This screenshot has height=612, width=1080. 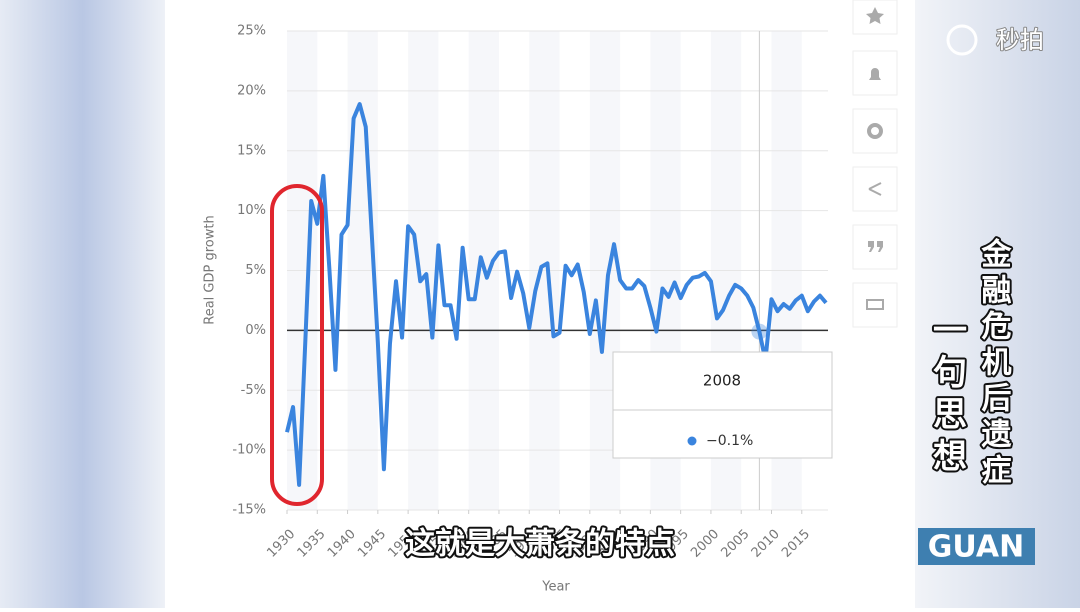 I want to click on y-tick-label: 25%, so click(x=251, y=31).